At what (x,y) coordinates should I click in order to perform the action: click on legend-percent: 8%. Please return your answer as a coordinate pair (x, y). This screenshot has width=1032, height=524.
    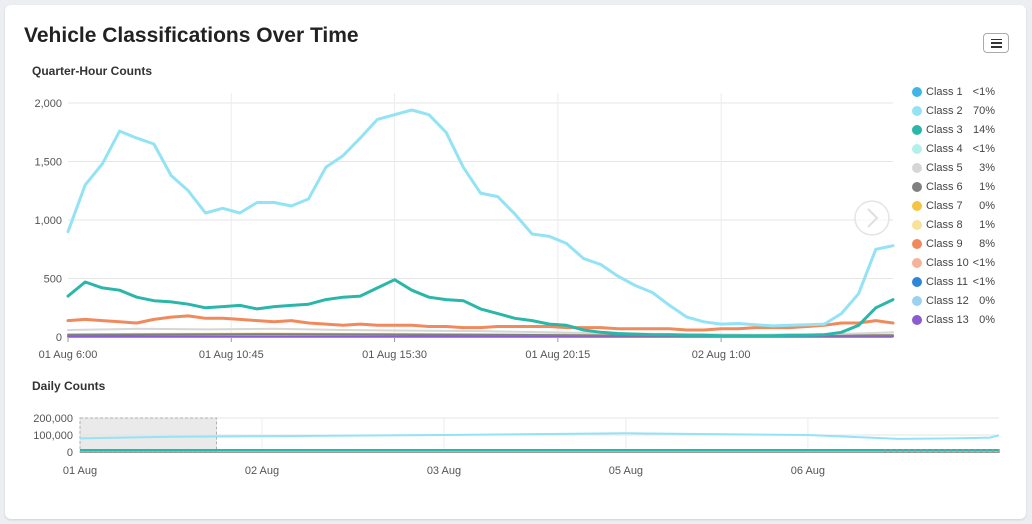
    Looking at the image, I should click on (987, 243).